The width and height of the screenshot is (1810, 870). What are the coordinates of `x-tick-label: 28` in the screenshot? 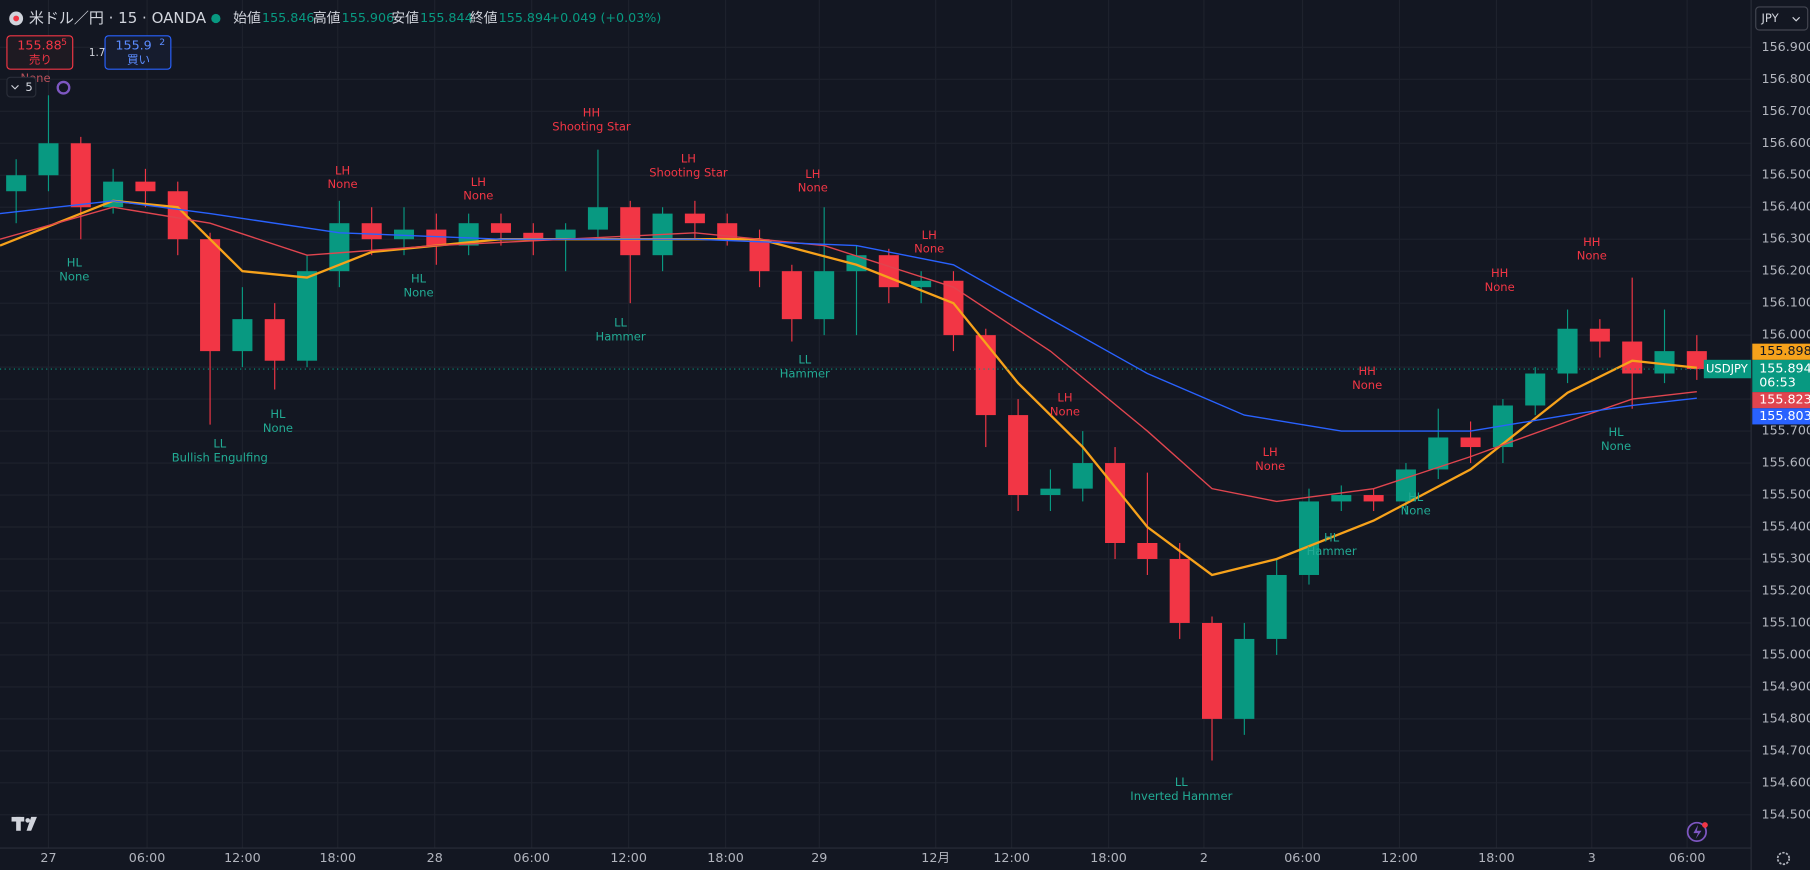 It's located at (435, 857).